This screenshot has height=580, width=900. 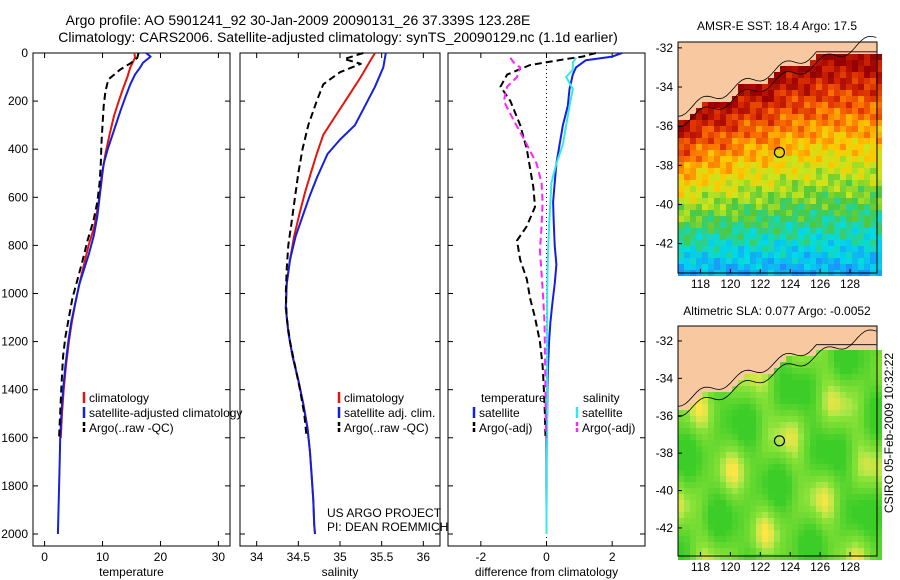 I want to click on y-tick-label: -38, so click(x=665, y=453).